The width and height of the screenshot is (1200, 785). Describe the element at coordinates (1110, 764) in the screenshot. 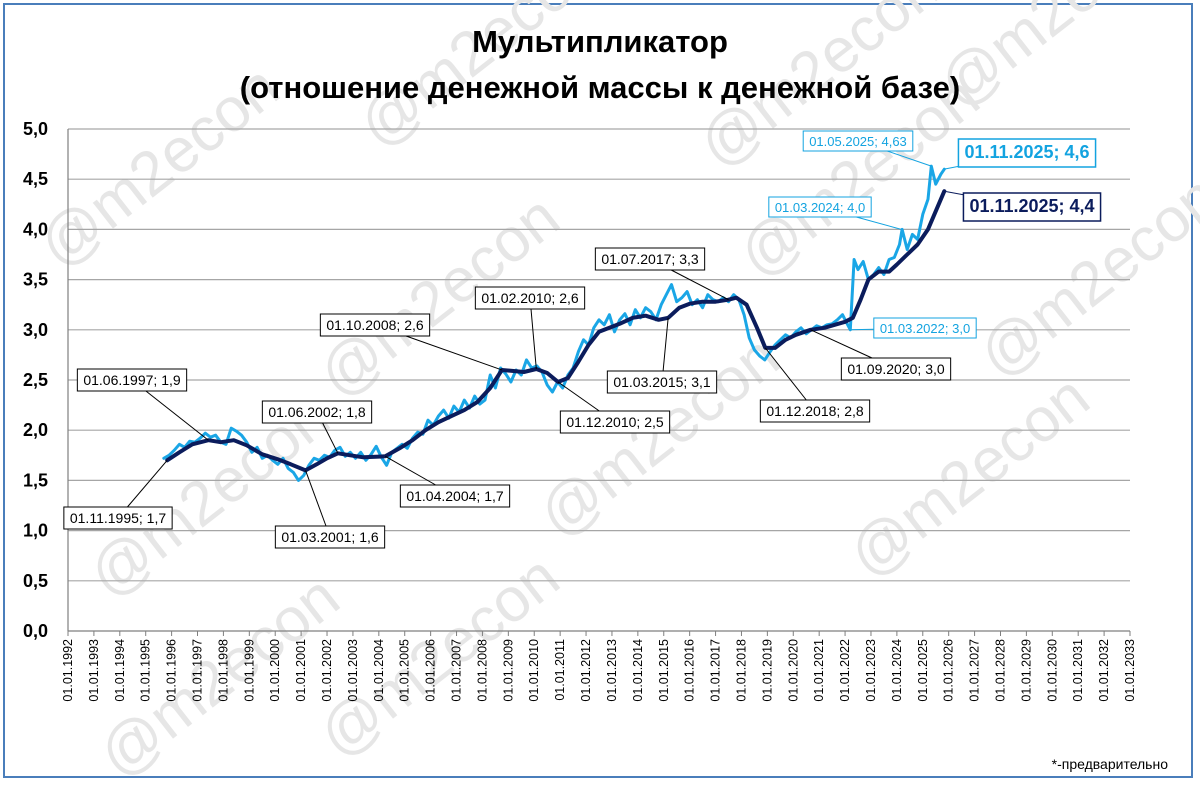

I see `footnote: *-предварительно` at that location.